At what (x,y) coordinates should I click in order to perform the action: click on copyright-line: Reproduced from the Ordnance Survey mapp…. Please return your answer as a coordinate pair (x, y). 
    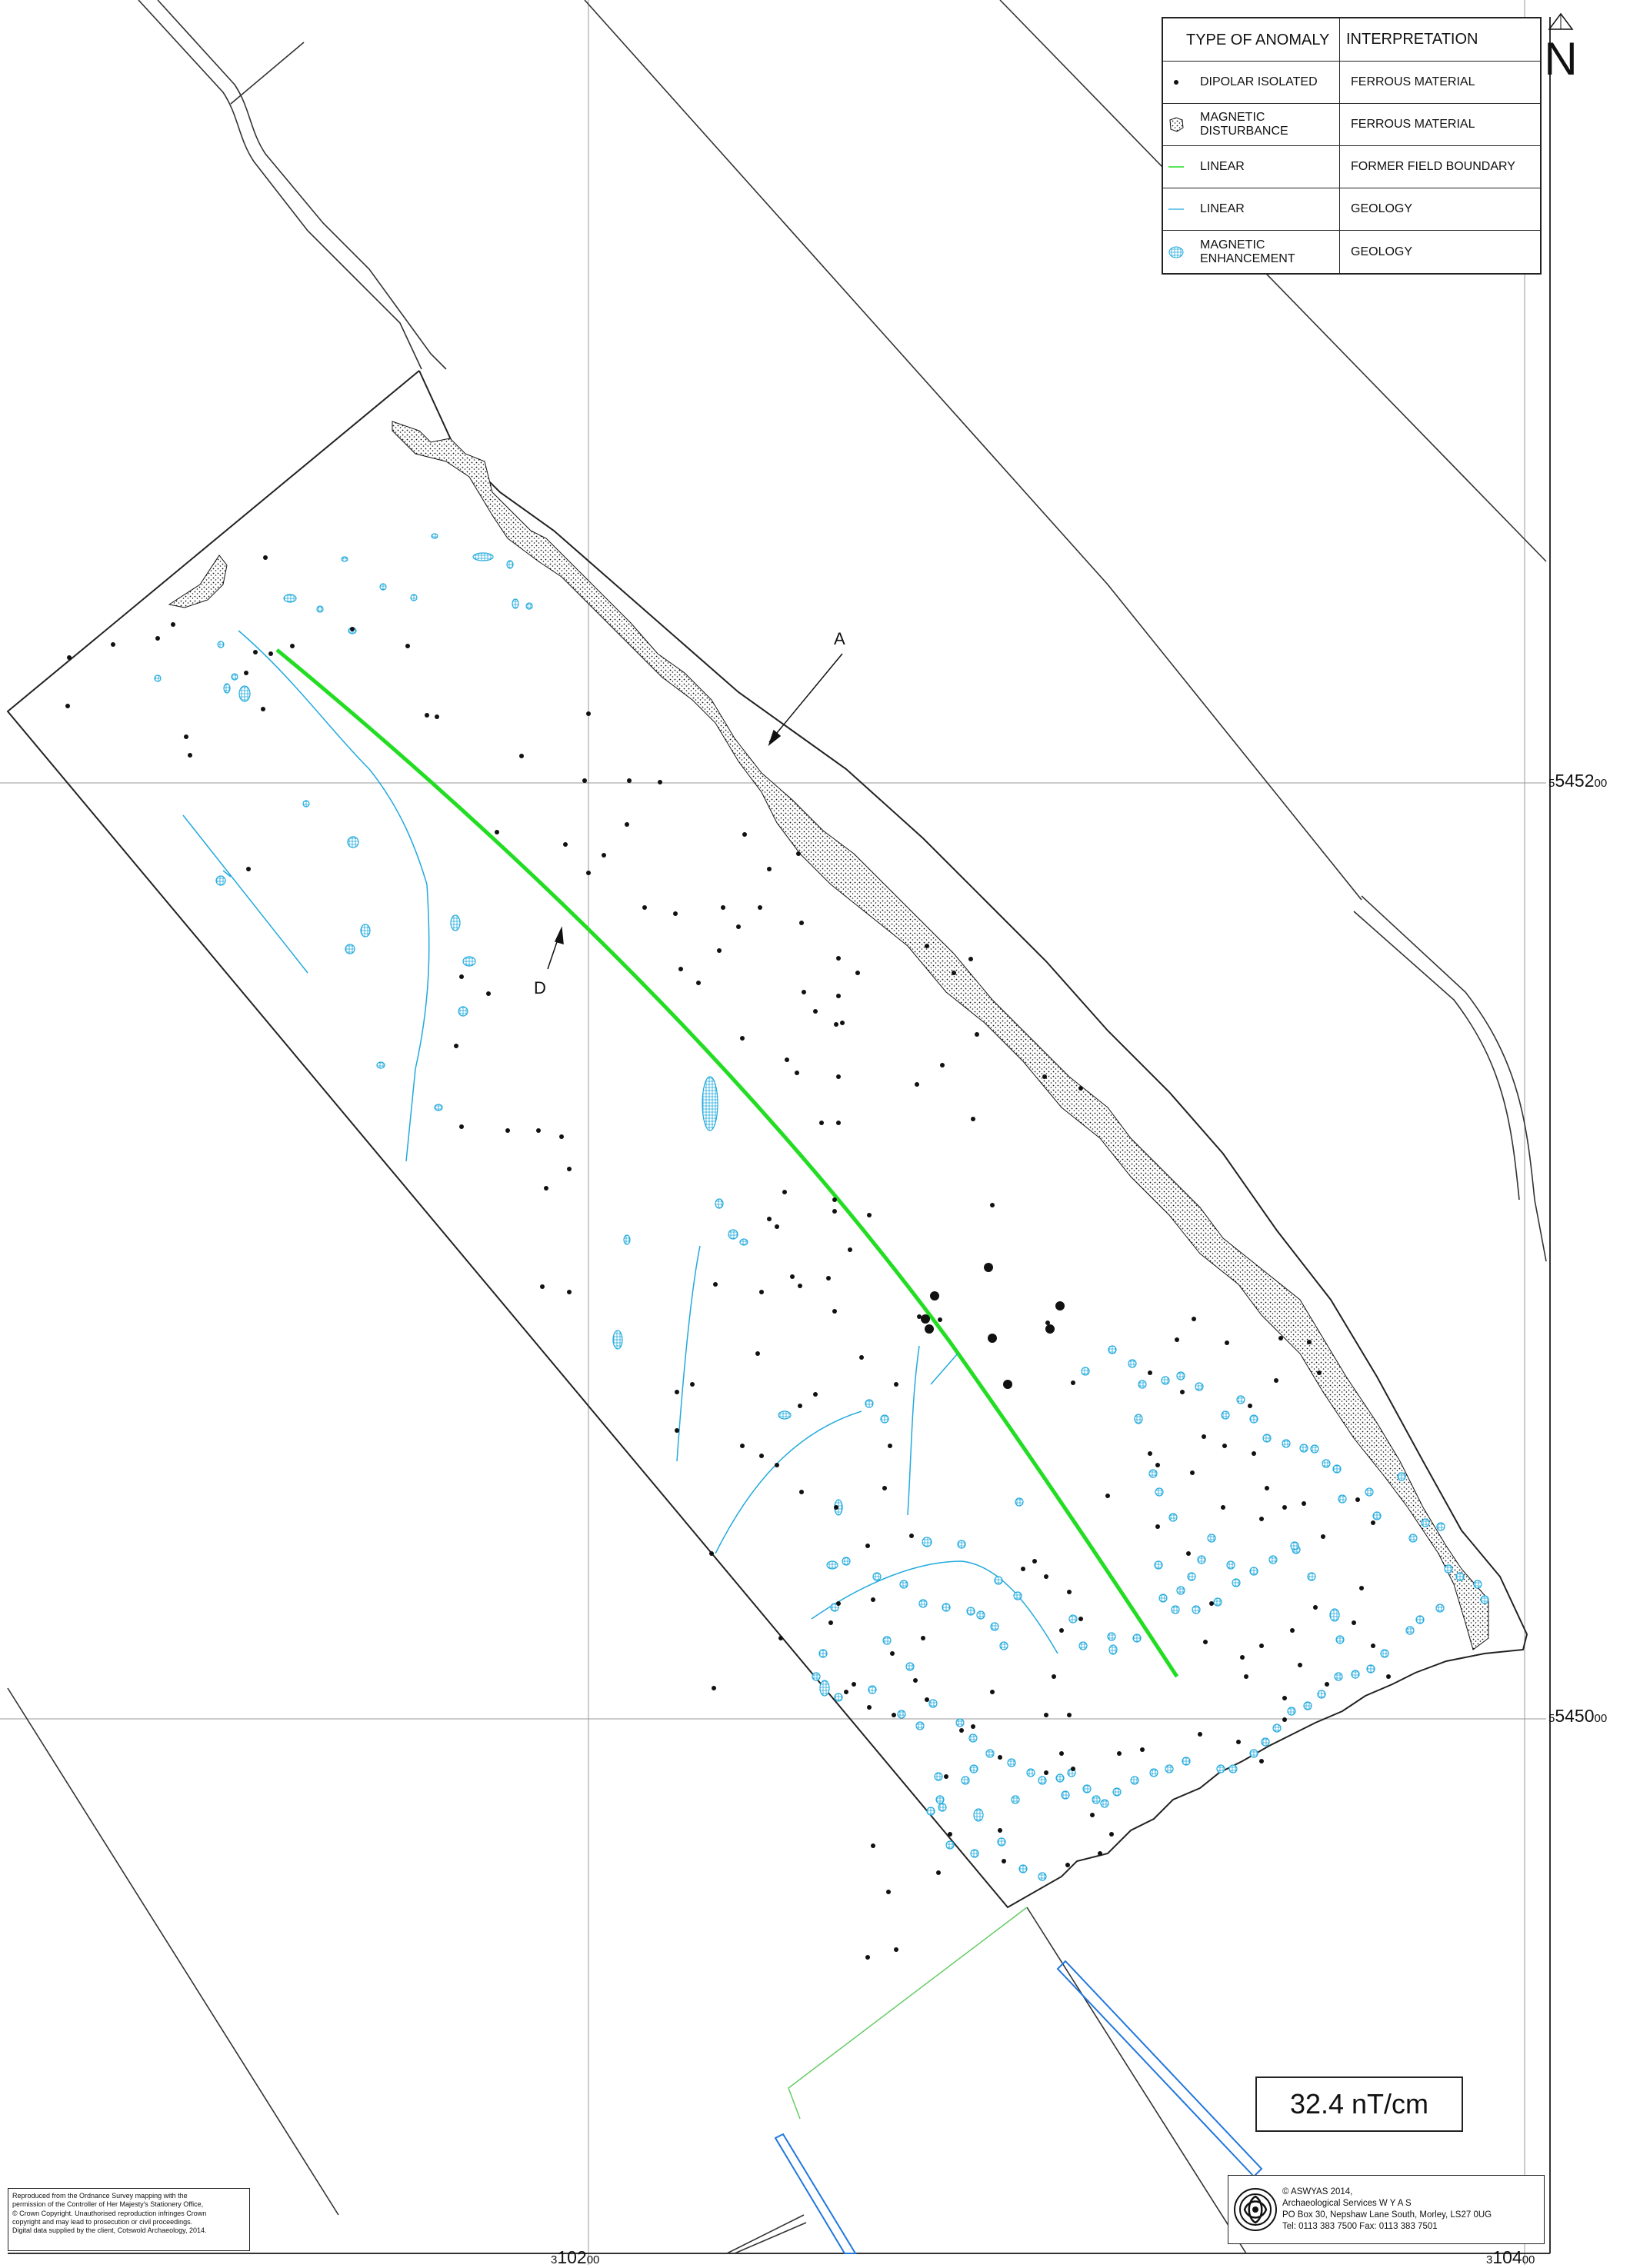
    Looking at the image, I should click on (100, 2196).